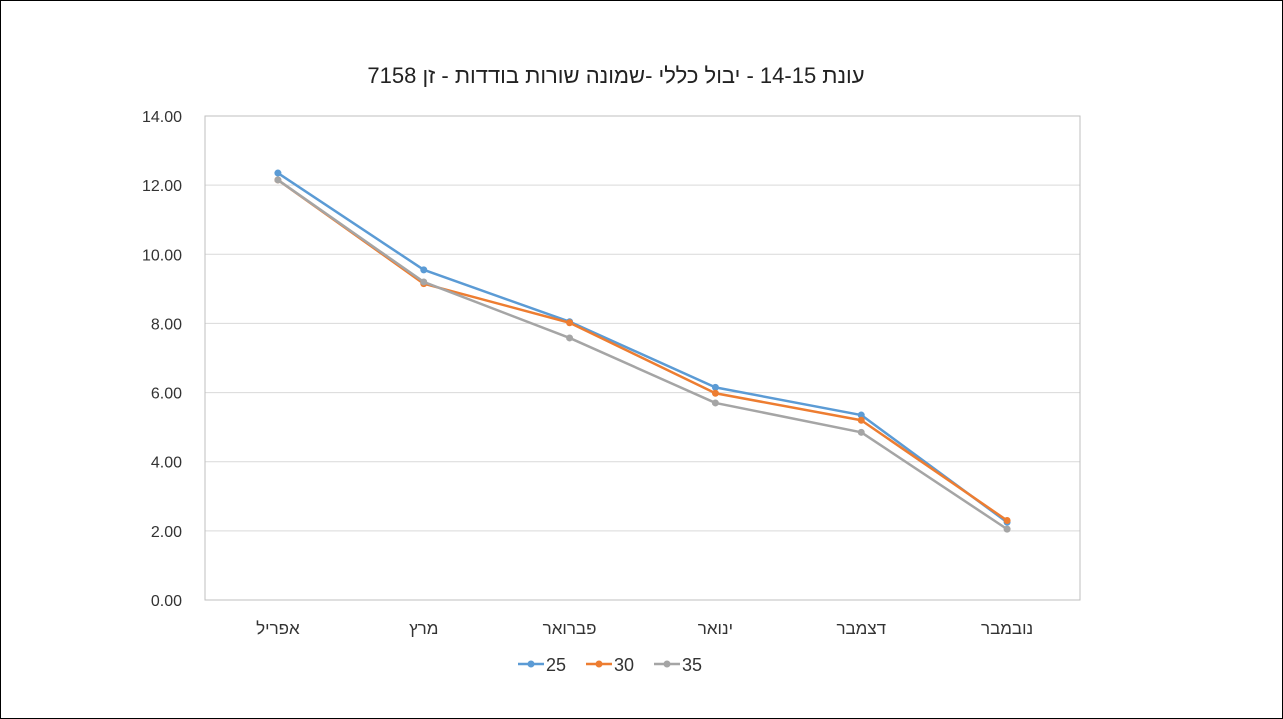  What do you see at coordinates (162, 186) in the screenshot?
I see `y-tick-label: 12.00` at bounding box center [162, 186].